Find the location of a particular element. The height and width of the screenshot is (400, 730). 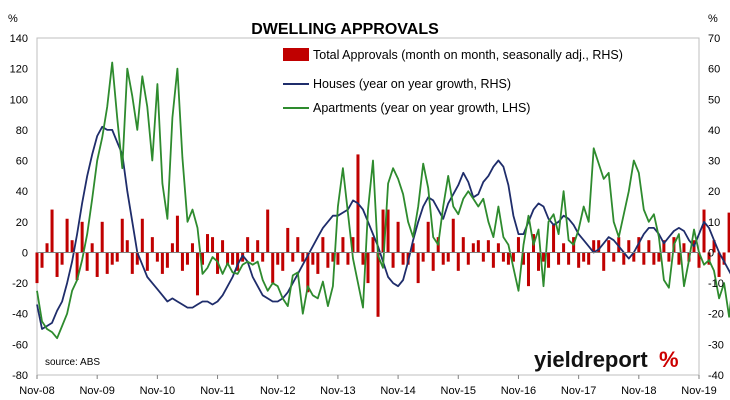

right-tick-label: -20 is located at coordinates (716, 315).